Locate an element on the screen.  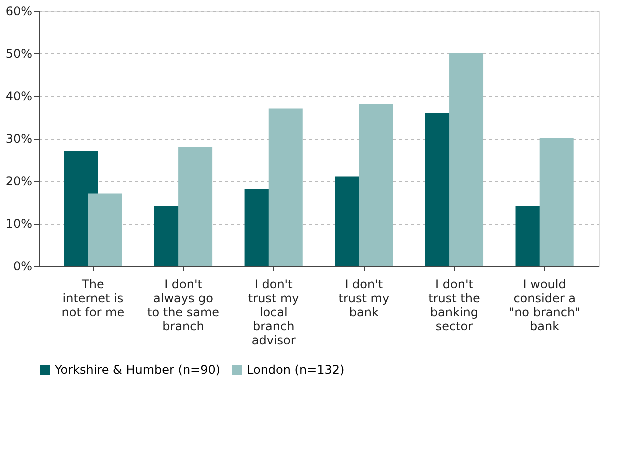
y-tick-label: 40% is located at coordinates (19, 97).